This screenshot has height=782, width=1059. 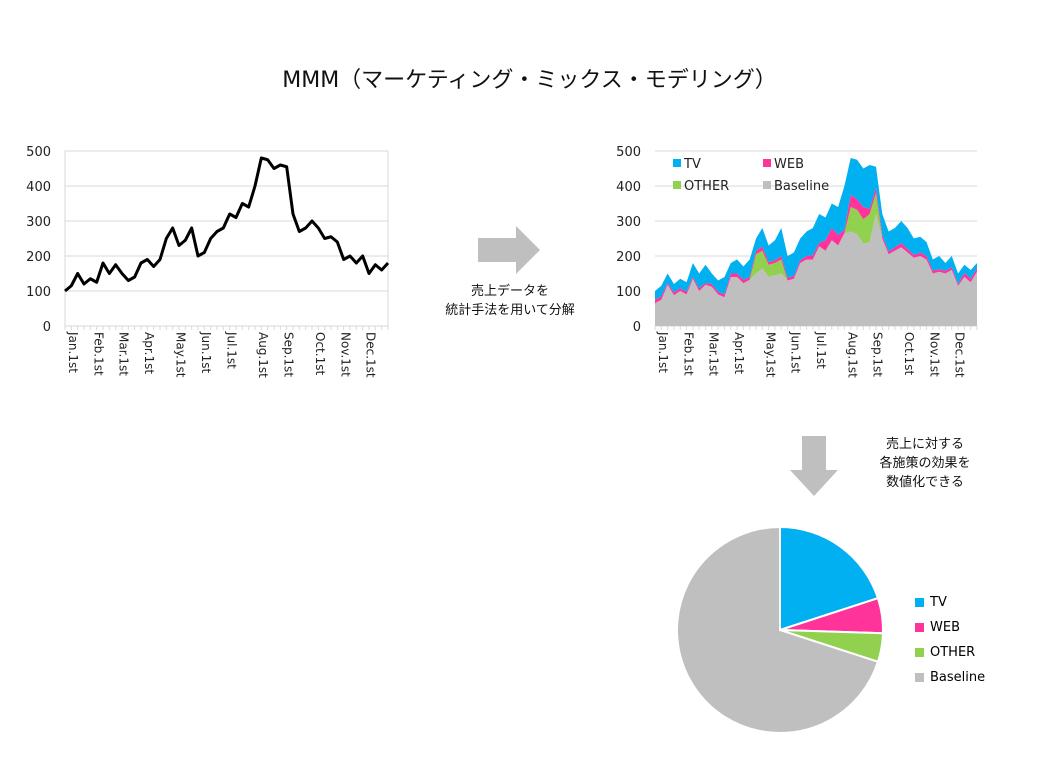 What do you see at coordinates (509, 291) in the screenshot?
I see `note-line: 売上データを` at bounding box center [509, 291].